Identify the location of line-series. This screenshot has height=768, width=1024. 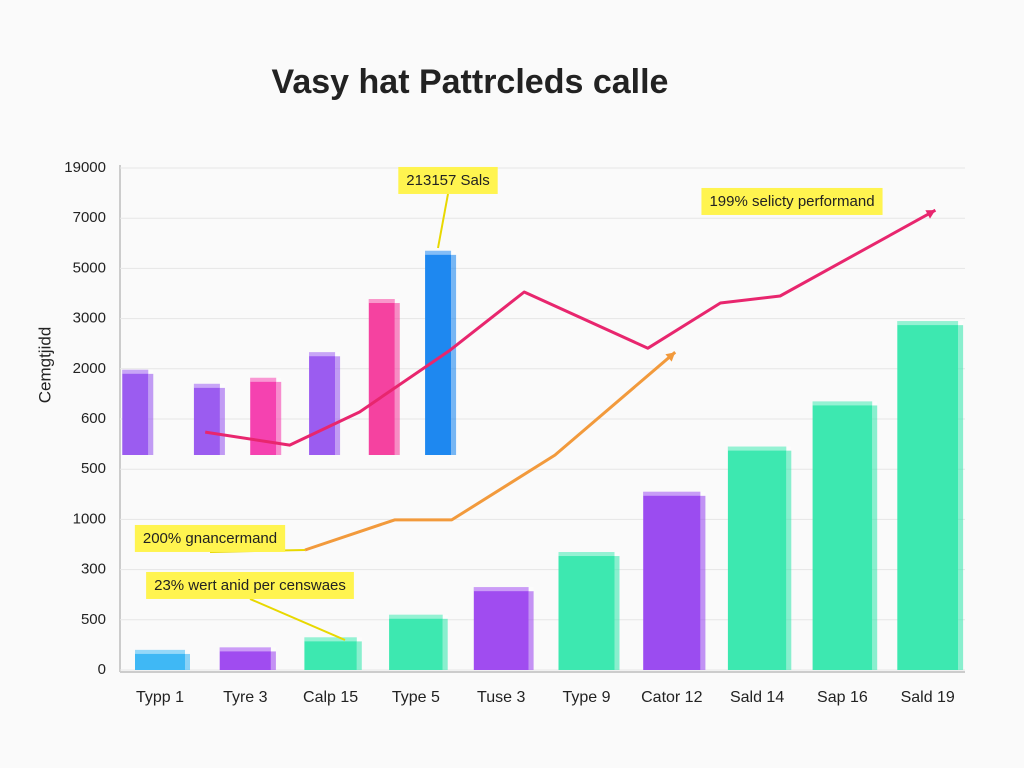
(490, 451).